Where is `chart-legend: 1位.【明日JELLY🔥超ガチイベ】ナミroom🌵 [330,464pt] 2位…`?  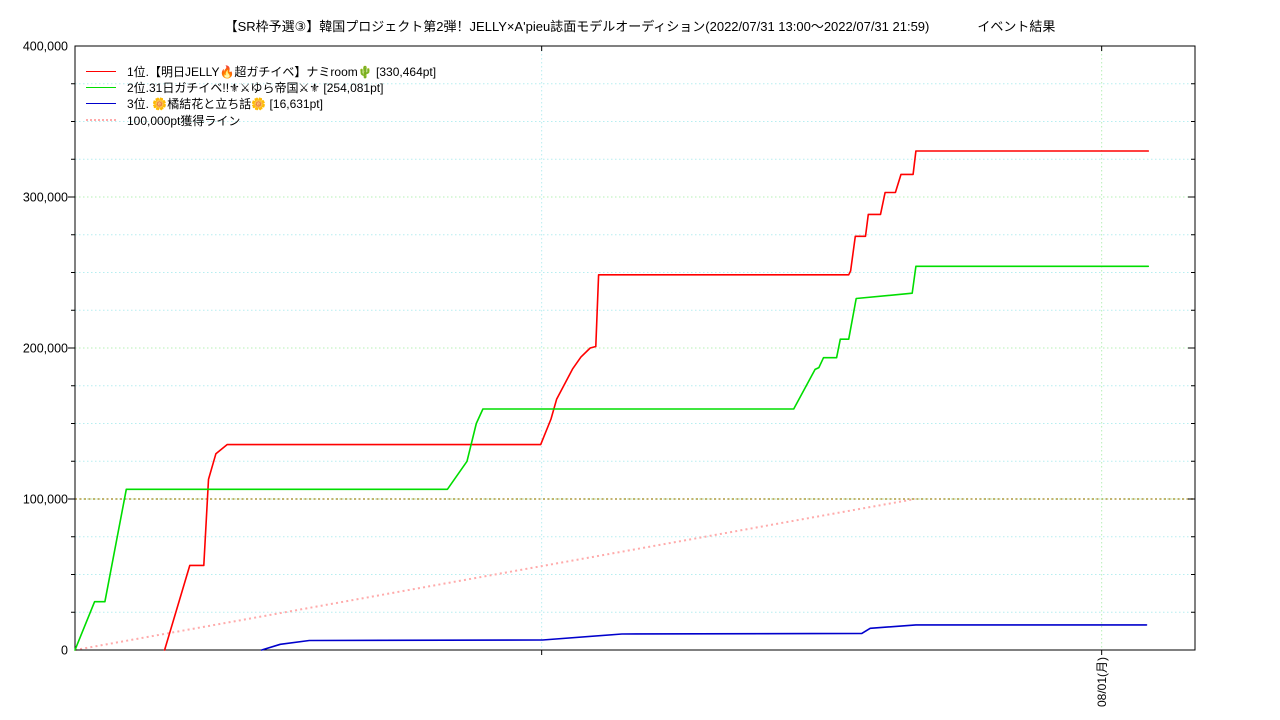 chart-legend: 1位.【明日JELLY🔥超ガチイベ】ナミroom🌵 [330,464pt] 2位… is located at coordinates (261, 95).